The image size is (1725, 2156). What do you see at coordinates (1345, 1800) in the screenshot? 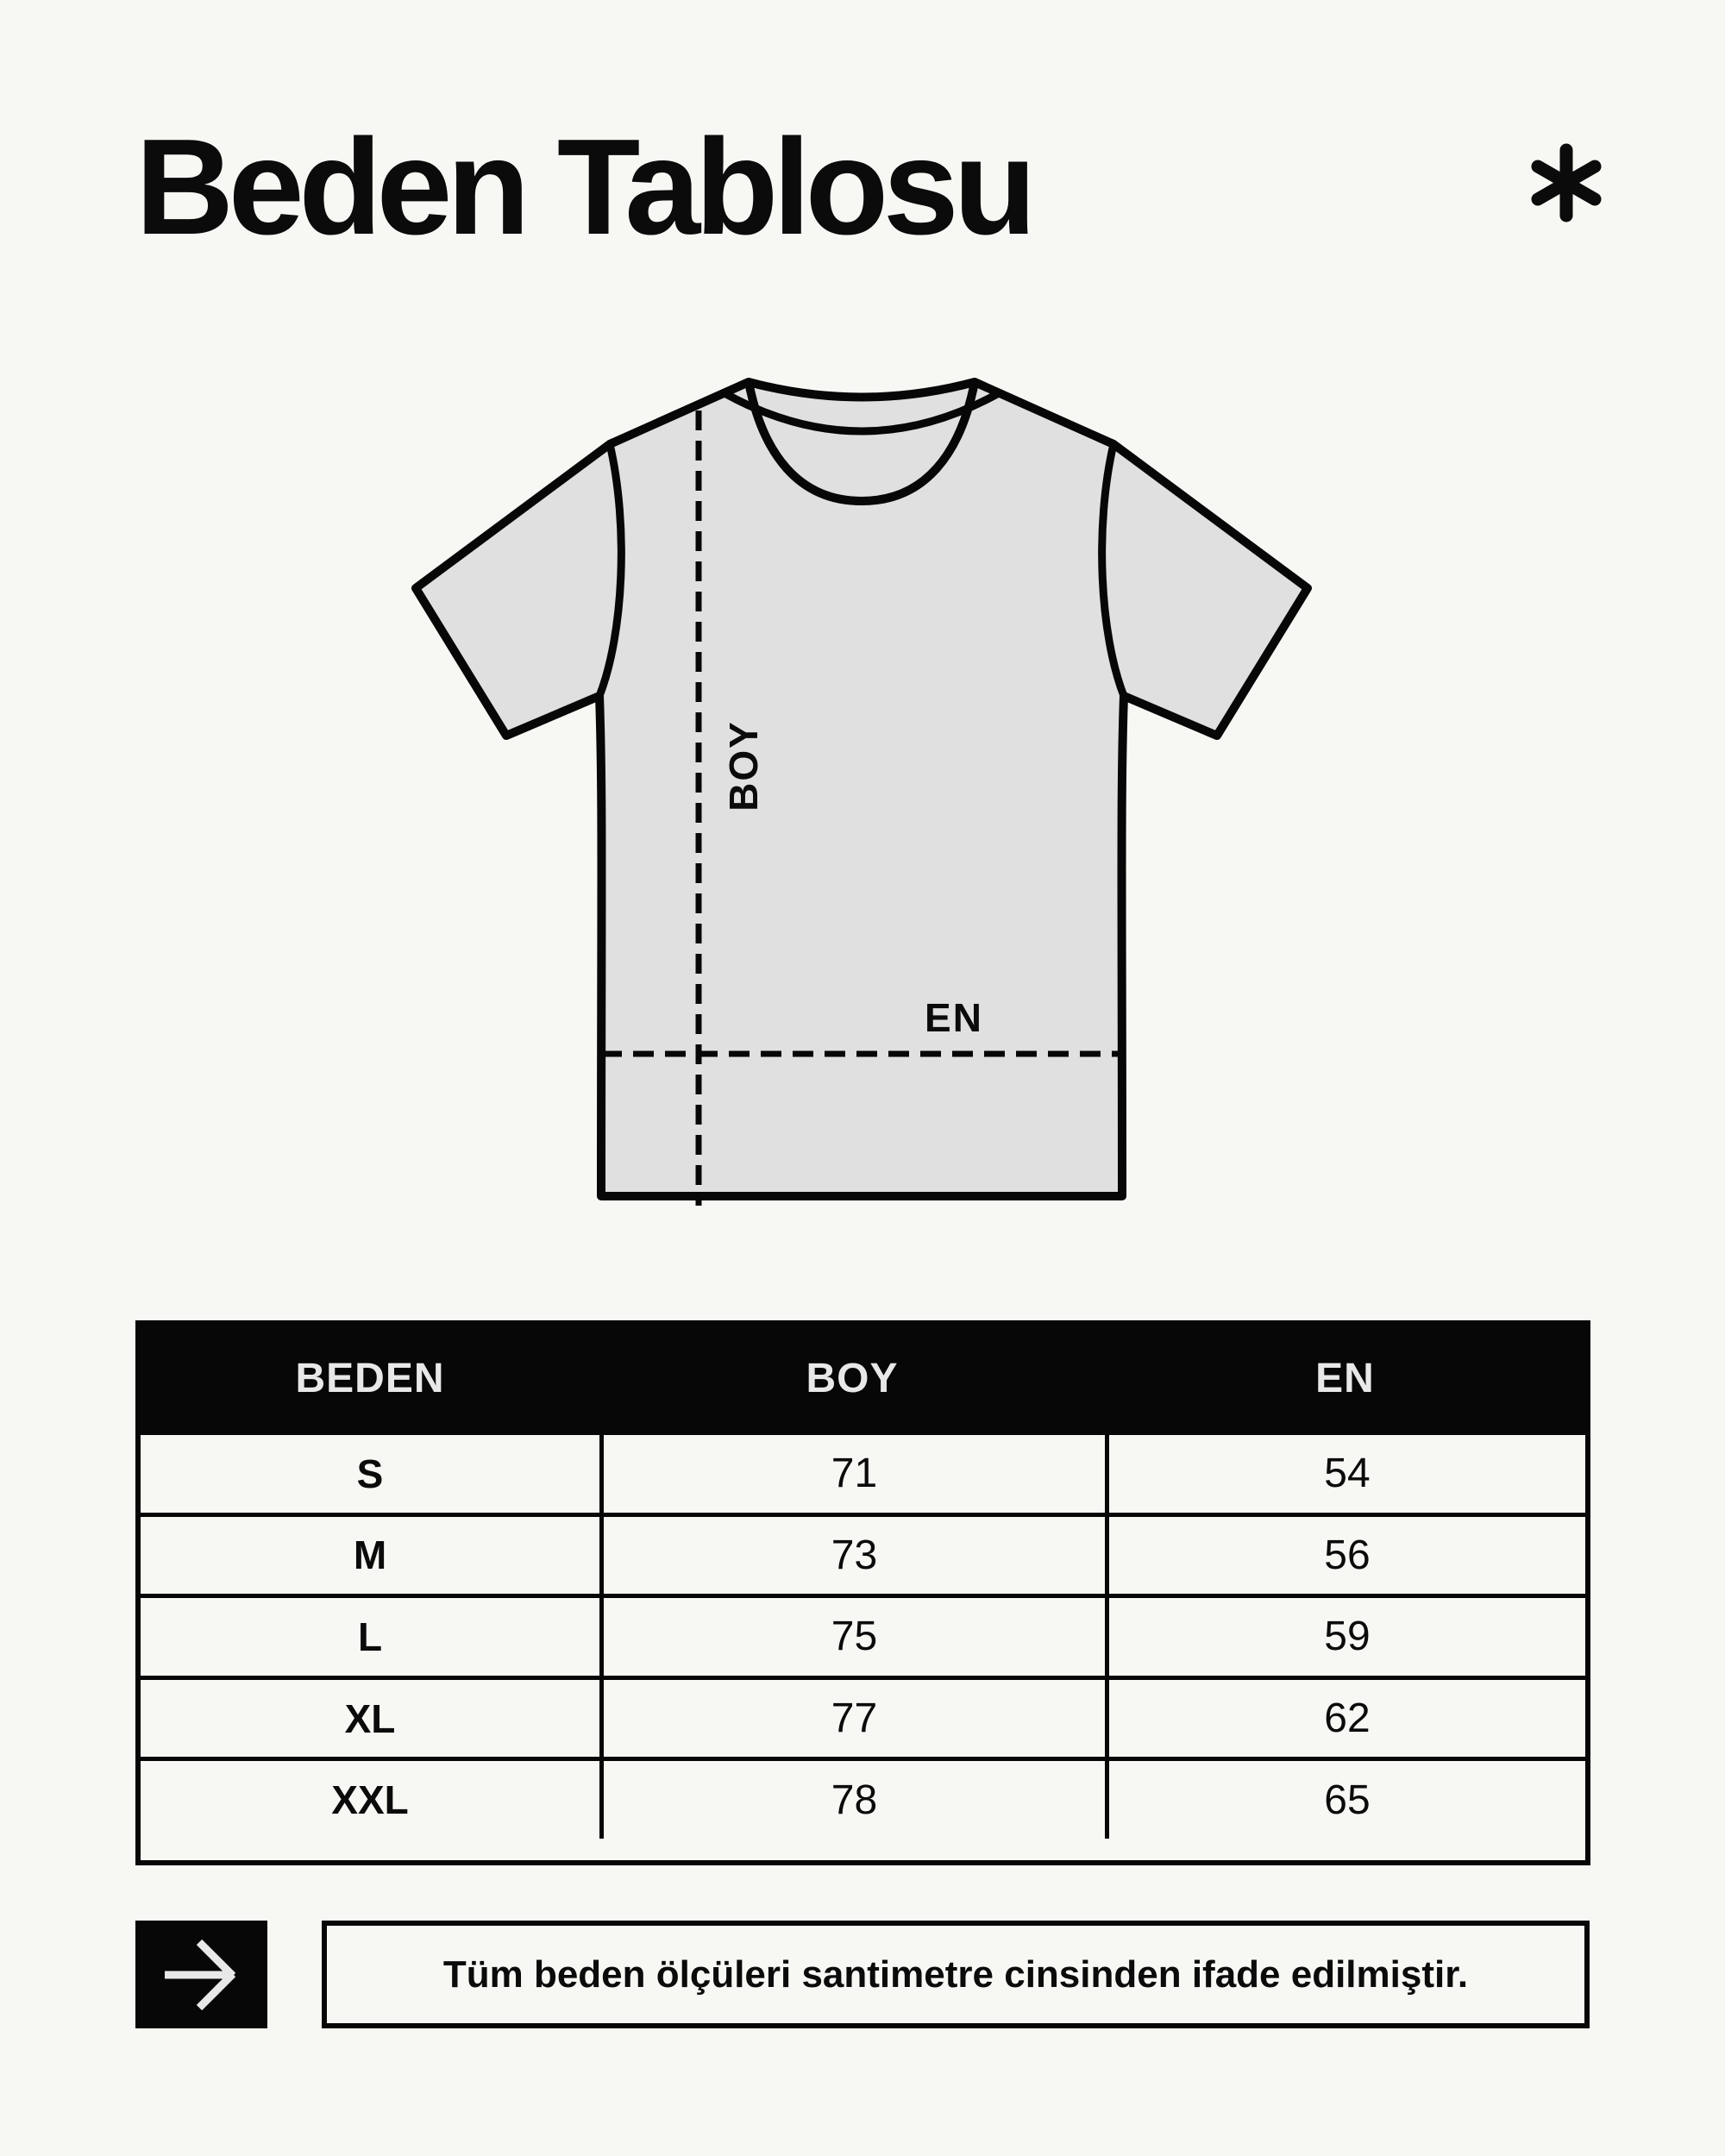
I see `en-cell: 65` at bounding box center [1345, 1800].